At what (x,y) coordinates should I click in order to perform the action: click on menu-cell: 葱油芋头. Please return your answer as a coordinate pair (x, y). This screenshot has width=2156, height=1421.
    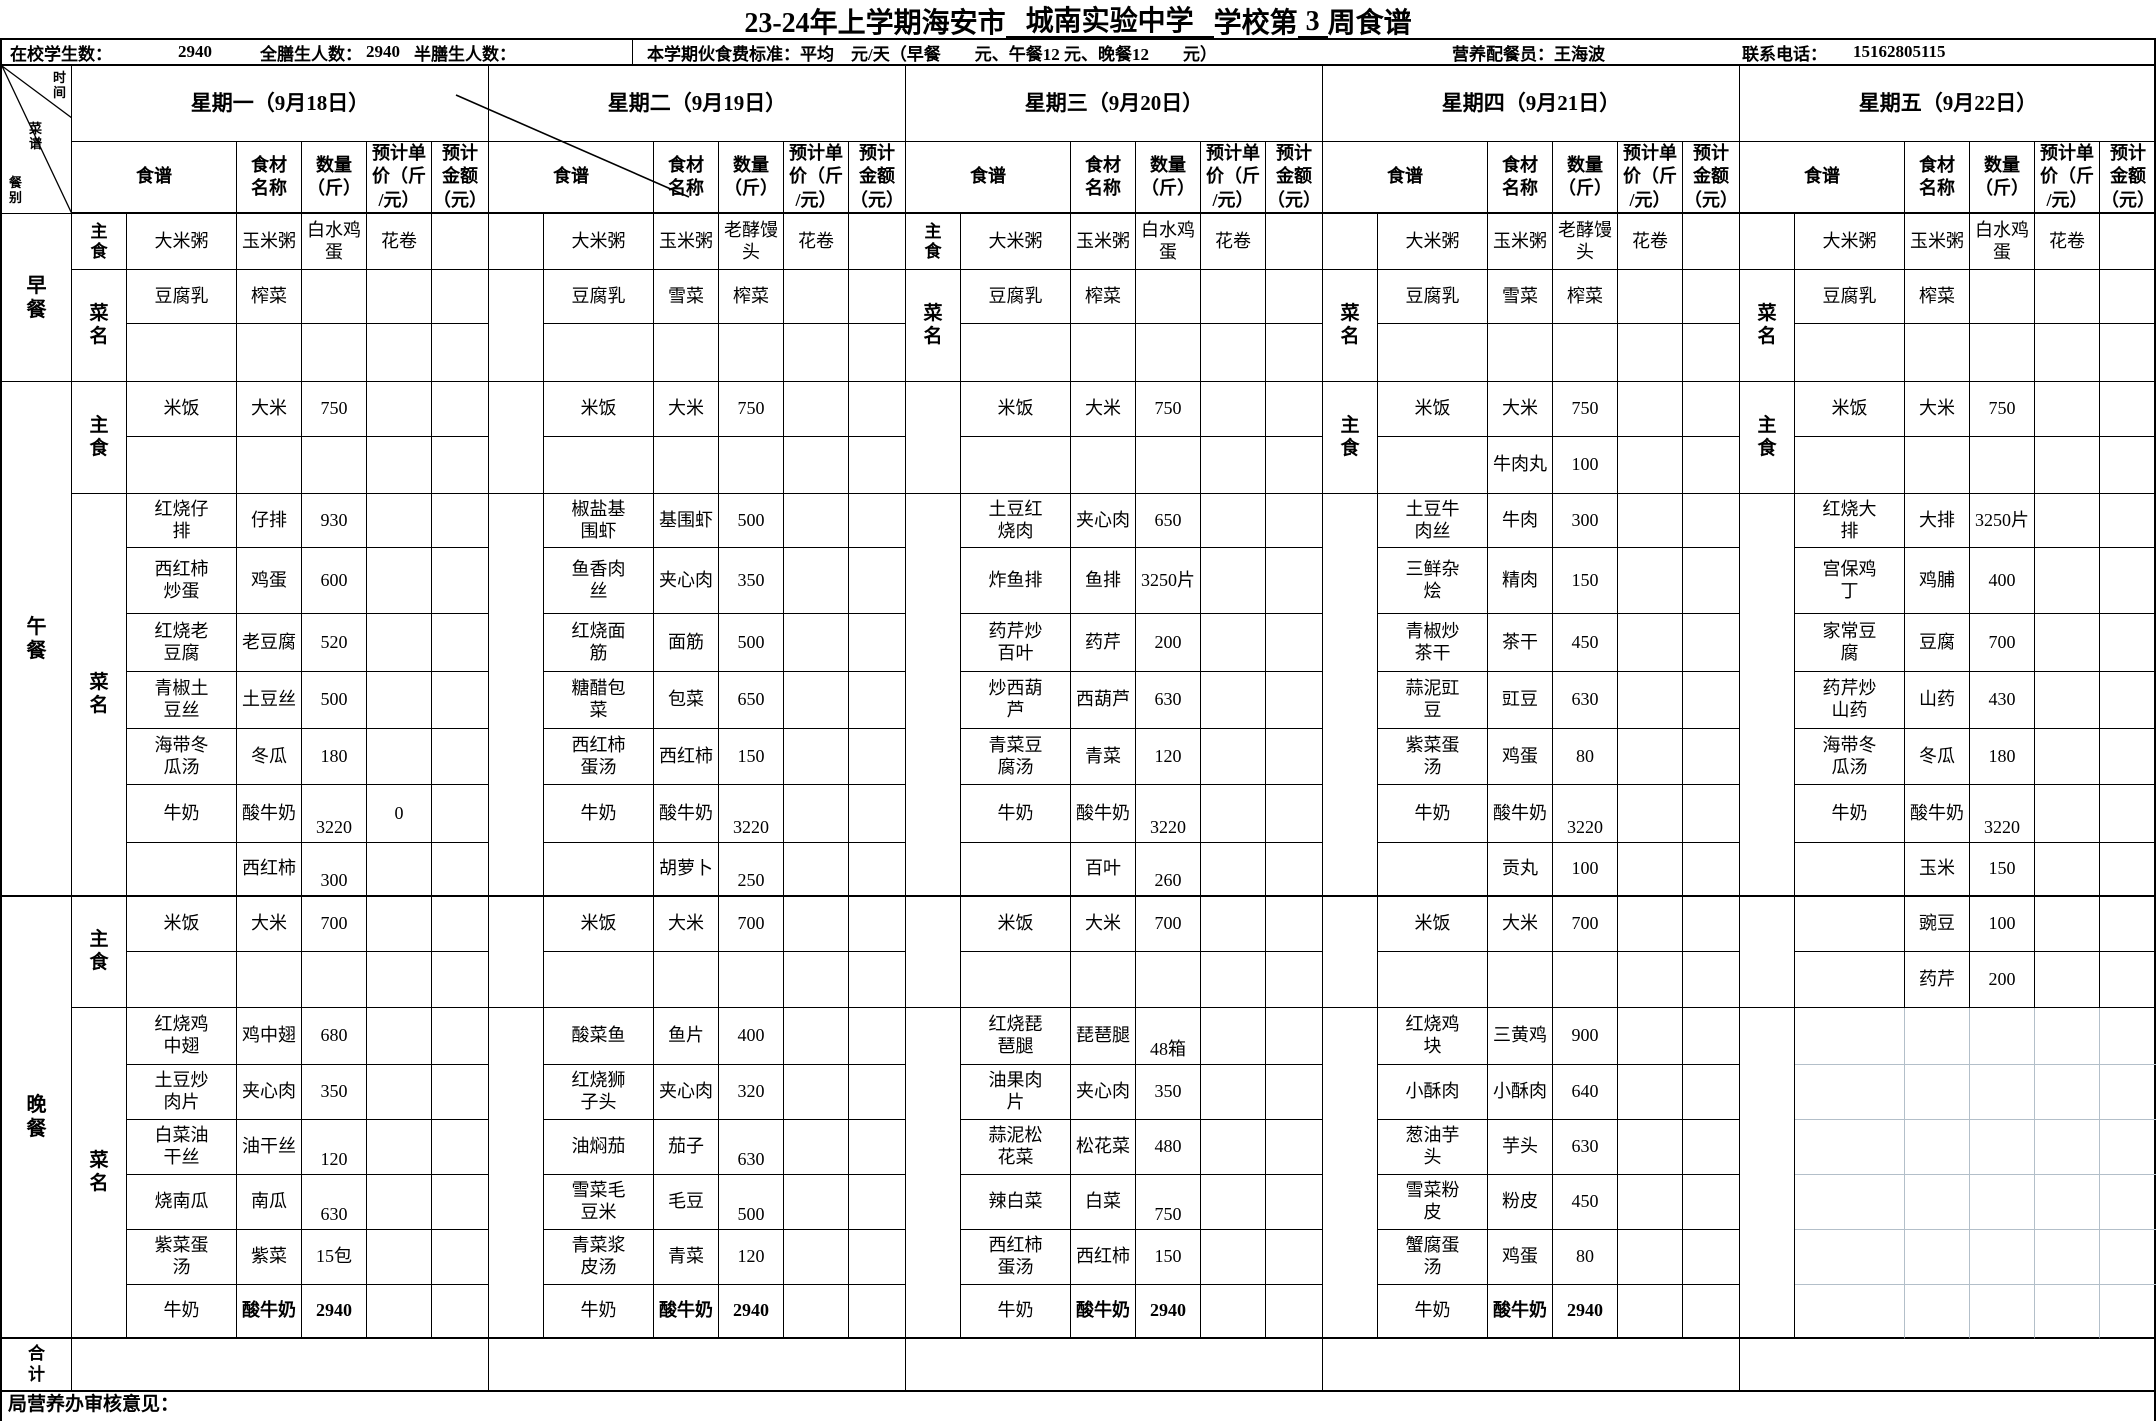
    Looking at the image, I should click on (1433, 1147).